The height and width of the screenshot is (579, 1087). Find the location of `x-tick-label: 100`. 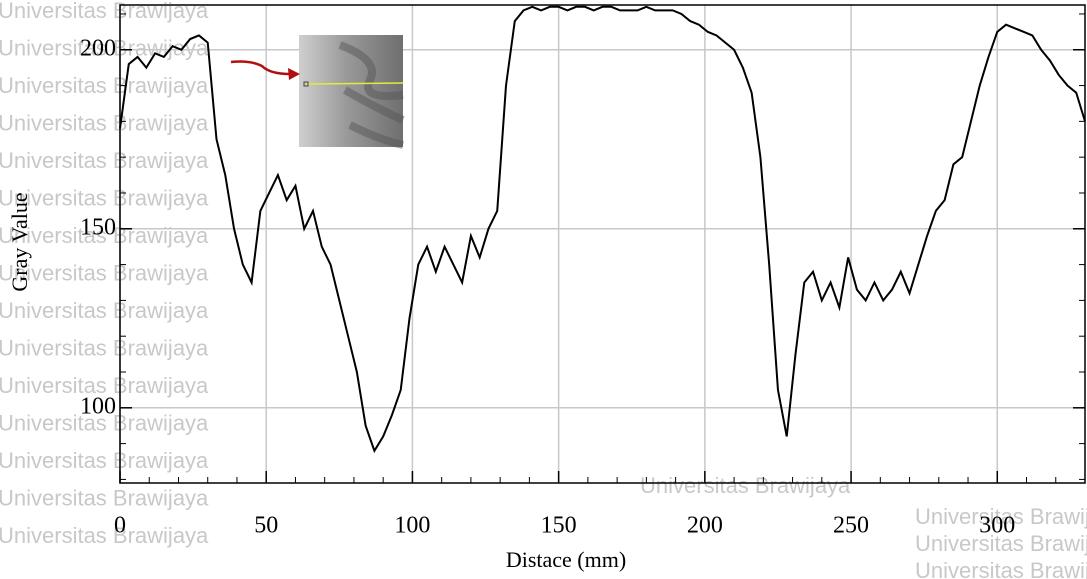

x-tick-label: 100 is located at coordinates (412, 526).